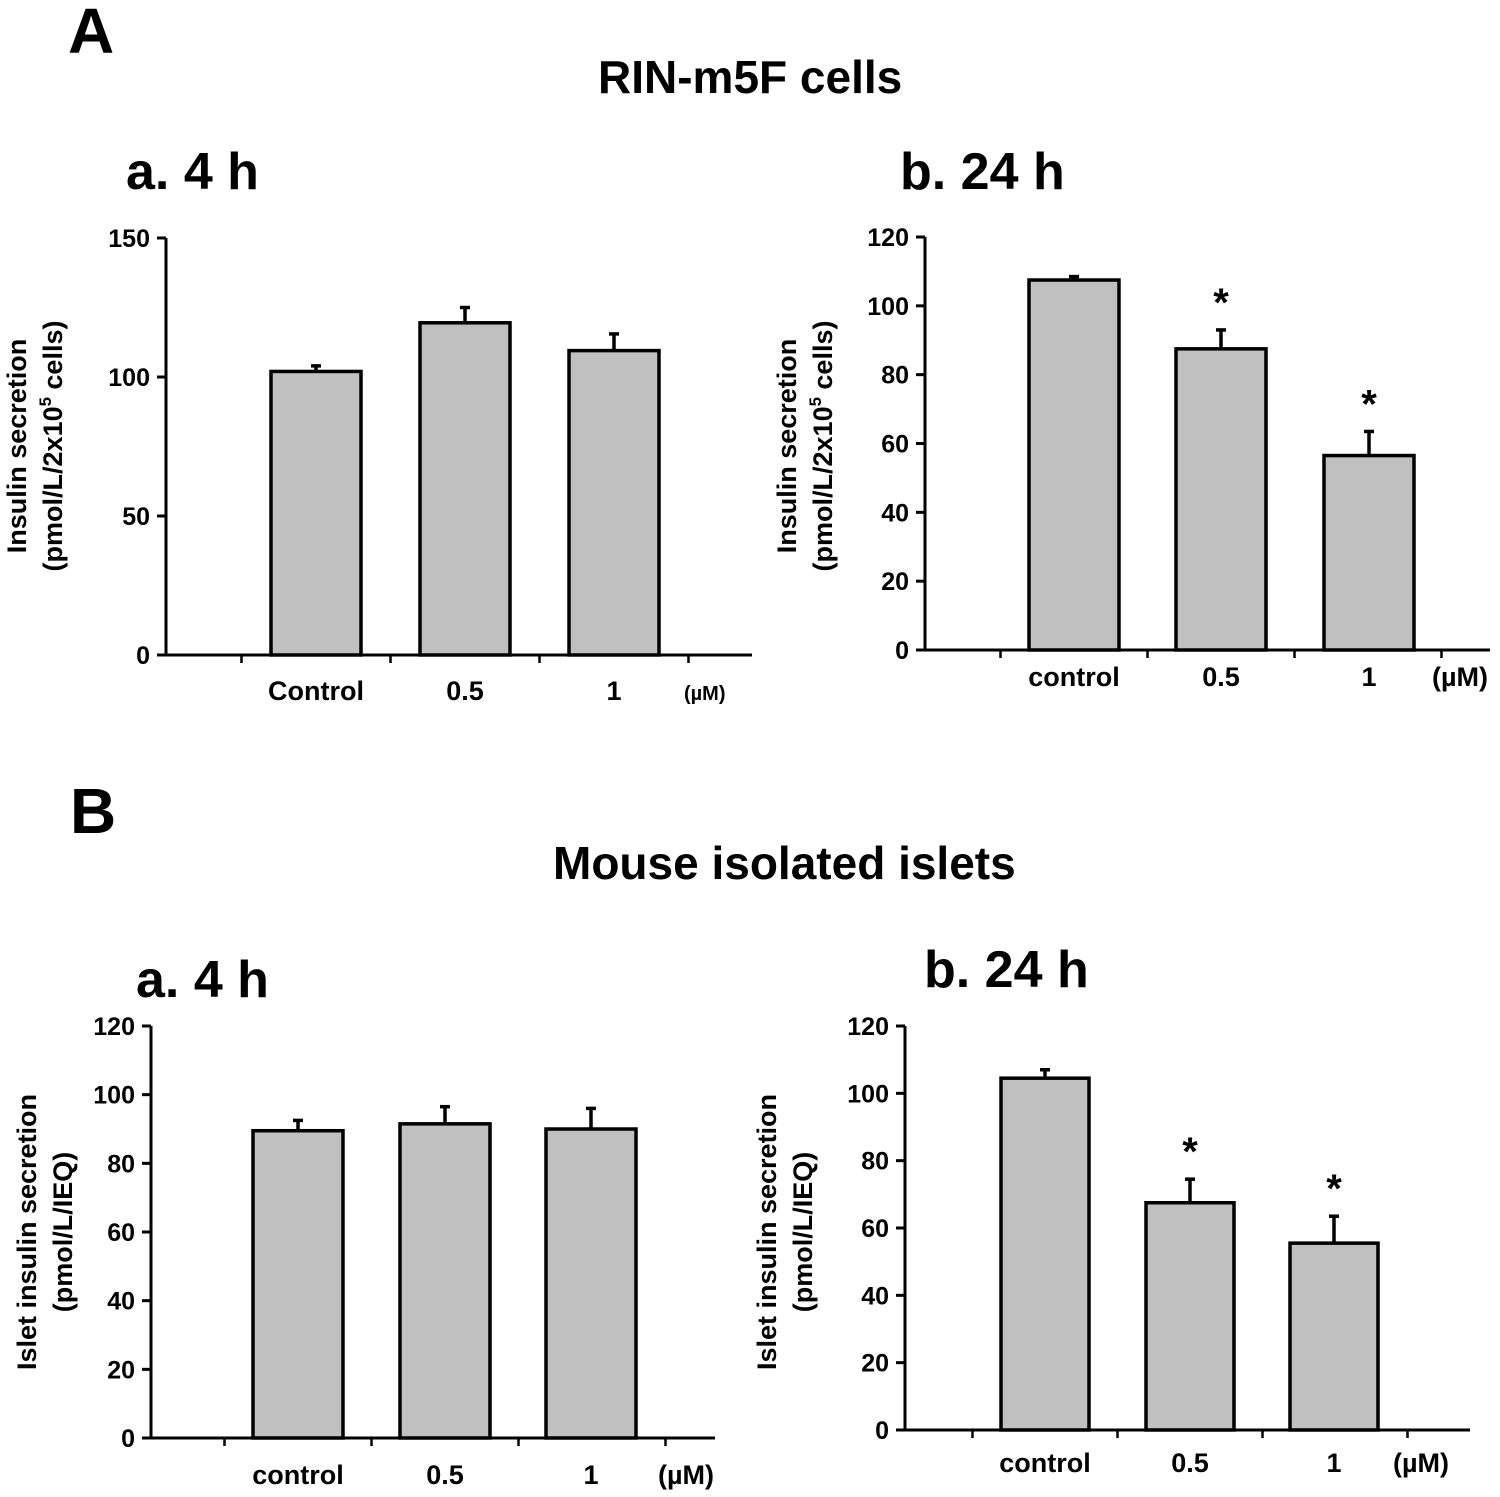 The height and width of the screenshot is (1497, 1500). What do you see at coordinates (93, 811) in the screenshot?
I see `panel-letter-b: B` at bounding box center [93, 811].